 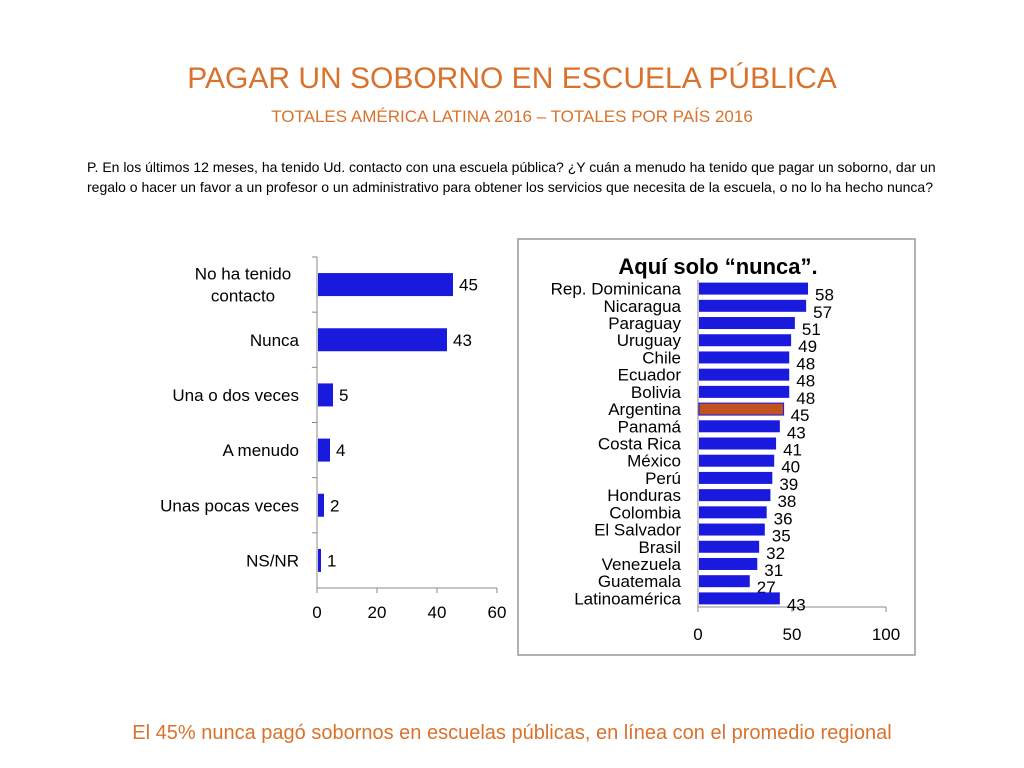 I want to click on data-label: 4, so click(x=340, y=450).